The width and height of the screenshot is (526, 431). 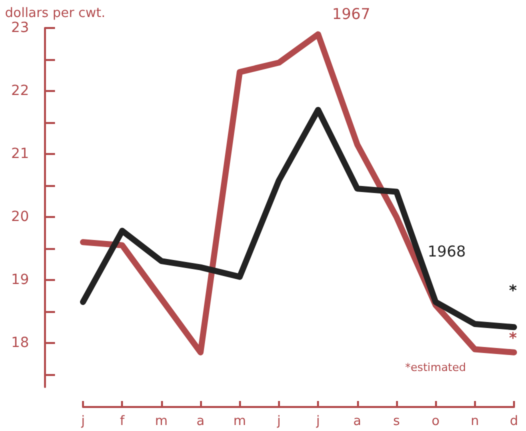 What do you see at coordinates (20, 280) in the screenshot?
I see `y-tick-label: 19` at bounding box center [20, 280].